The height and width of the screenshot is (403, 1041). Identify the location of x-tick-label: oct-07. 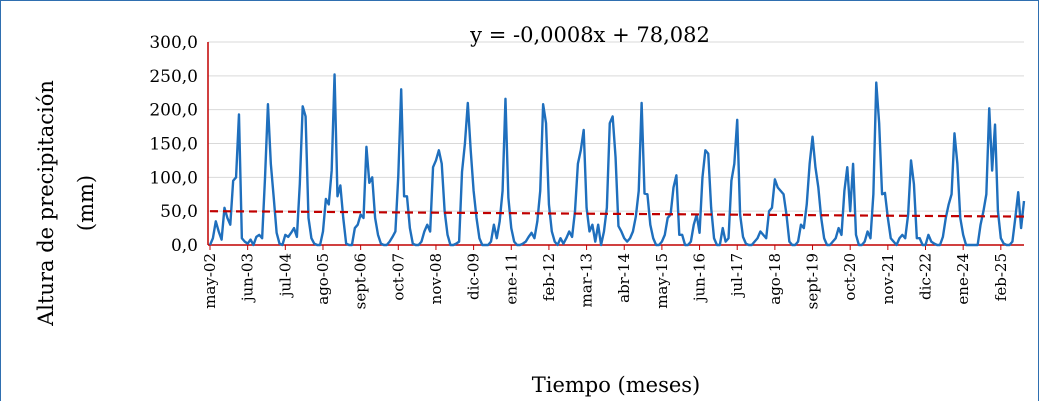
(398, 277).